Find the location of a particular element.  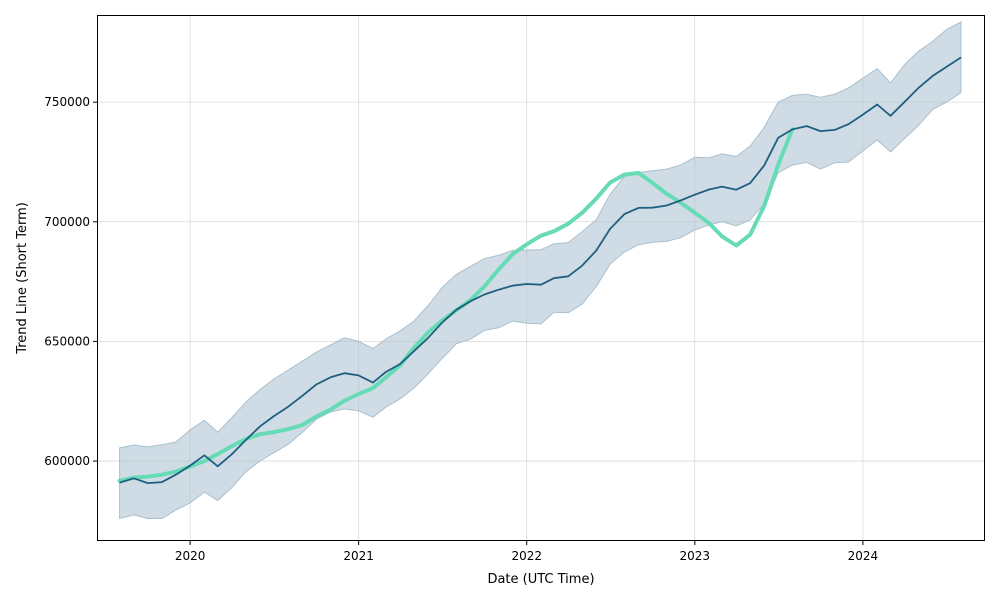

x-tick-label: 2023 is located at coordinates (695, 556).